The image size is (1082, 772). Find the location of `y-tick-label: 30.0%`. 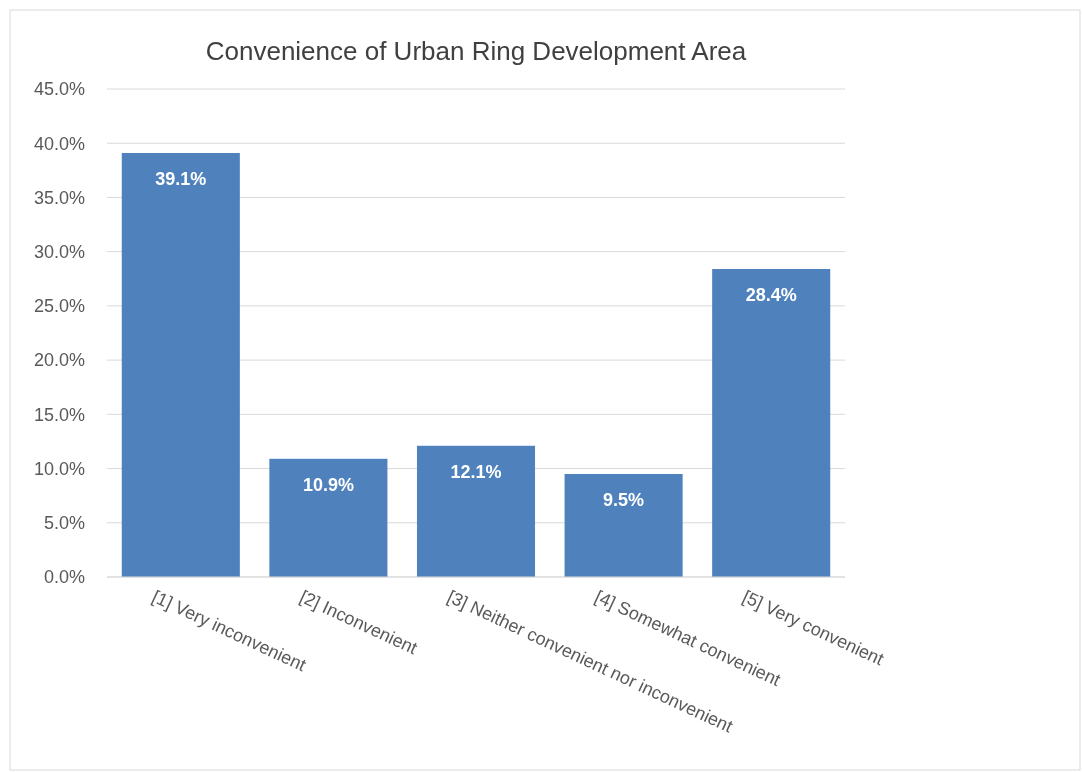

y-tick-label: 30.0% is located at coordinates (59, 251).